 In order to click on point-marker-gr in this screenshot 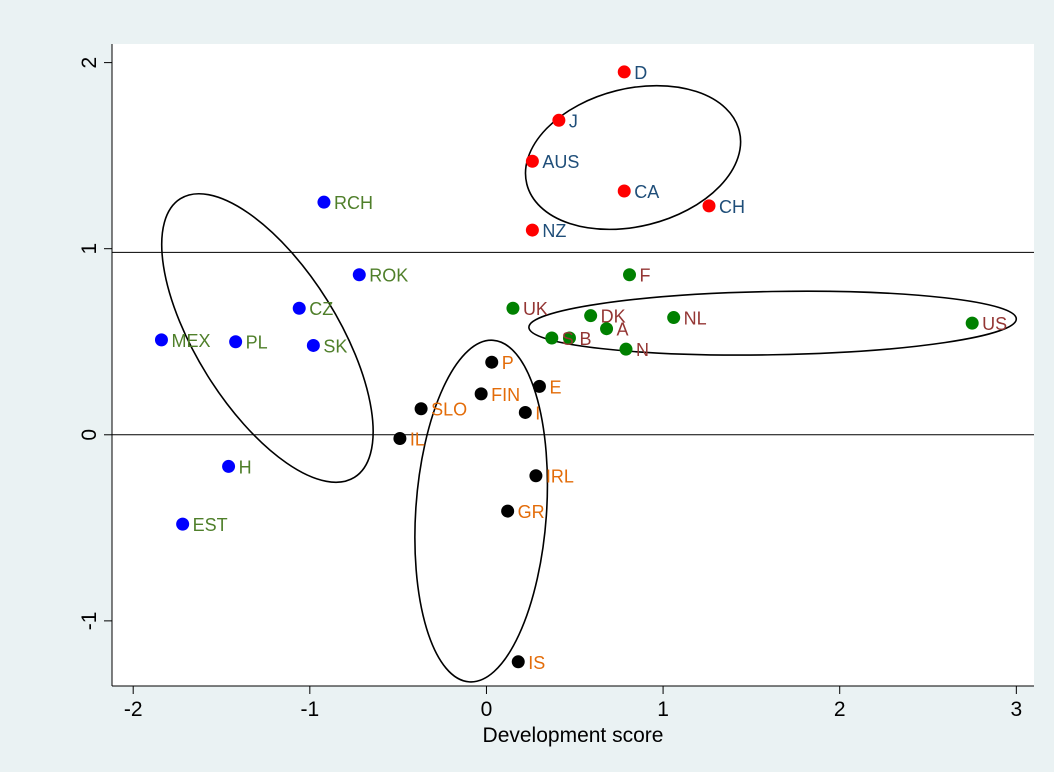, I will do `click(508, 511)`.